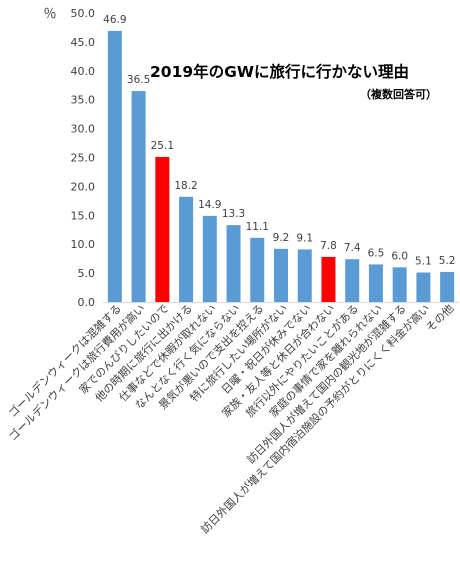 This screenshot has width=460, height=562. I want to click on data-label: 25.1, so click(162, 146).